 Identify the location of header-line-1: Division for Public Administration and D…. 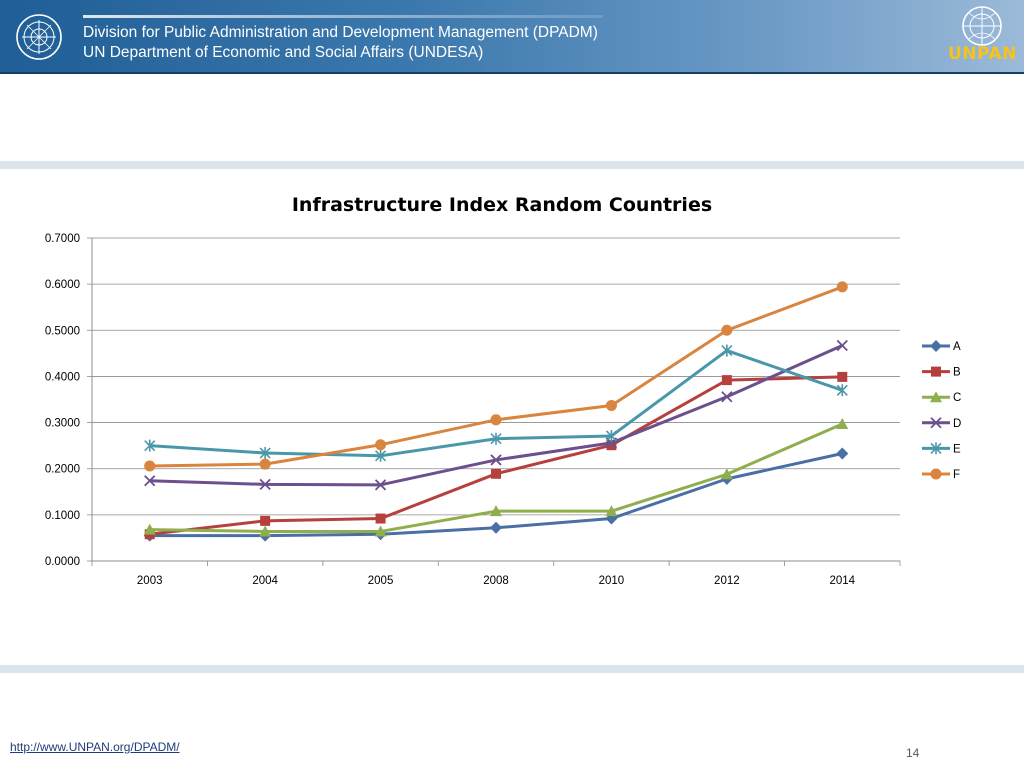
(340, 32).